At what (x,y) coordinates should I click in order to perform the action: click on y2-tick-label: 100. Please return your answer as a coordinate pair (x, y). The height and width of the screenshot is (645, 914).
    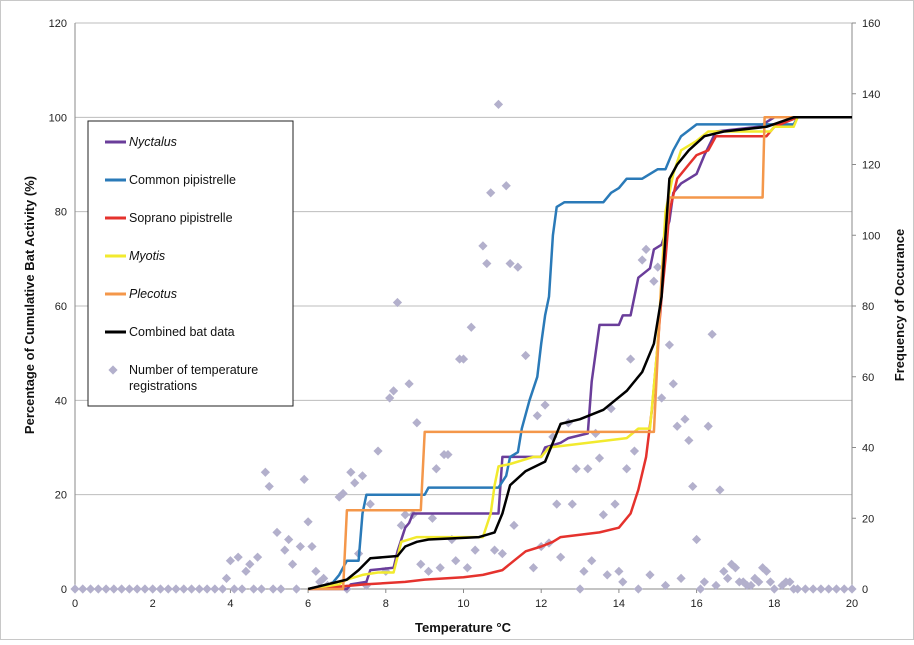
    Looking at the image, I should click on (871, 236).